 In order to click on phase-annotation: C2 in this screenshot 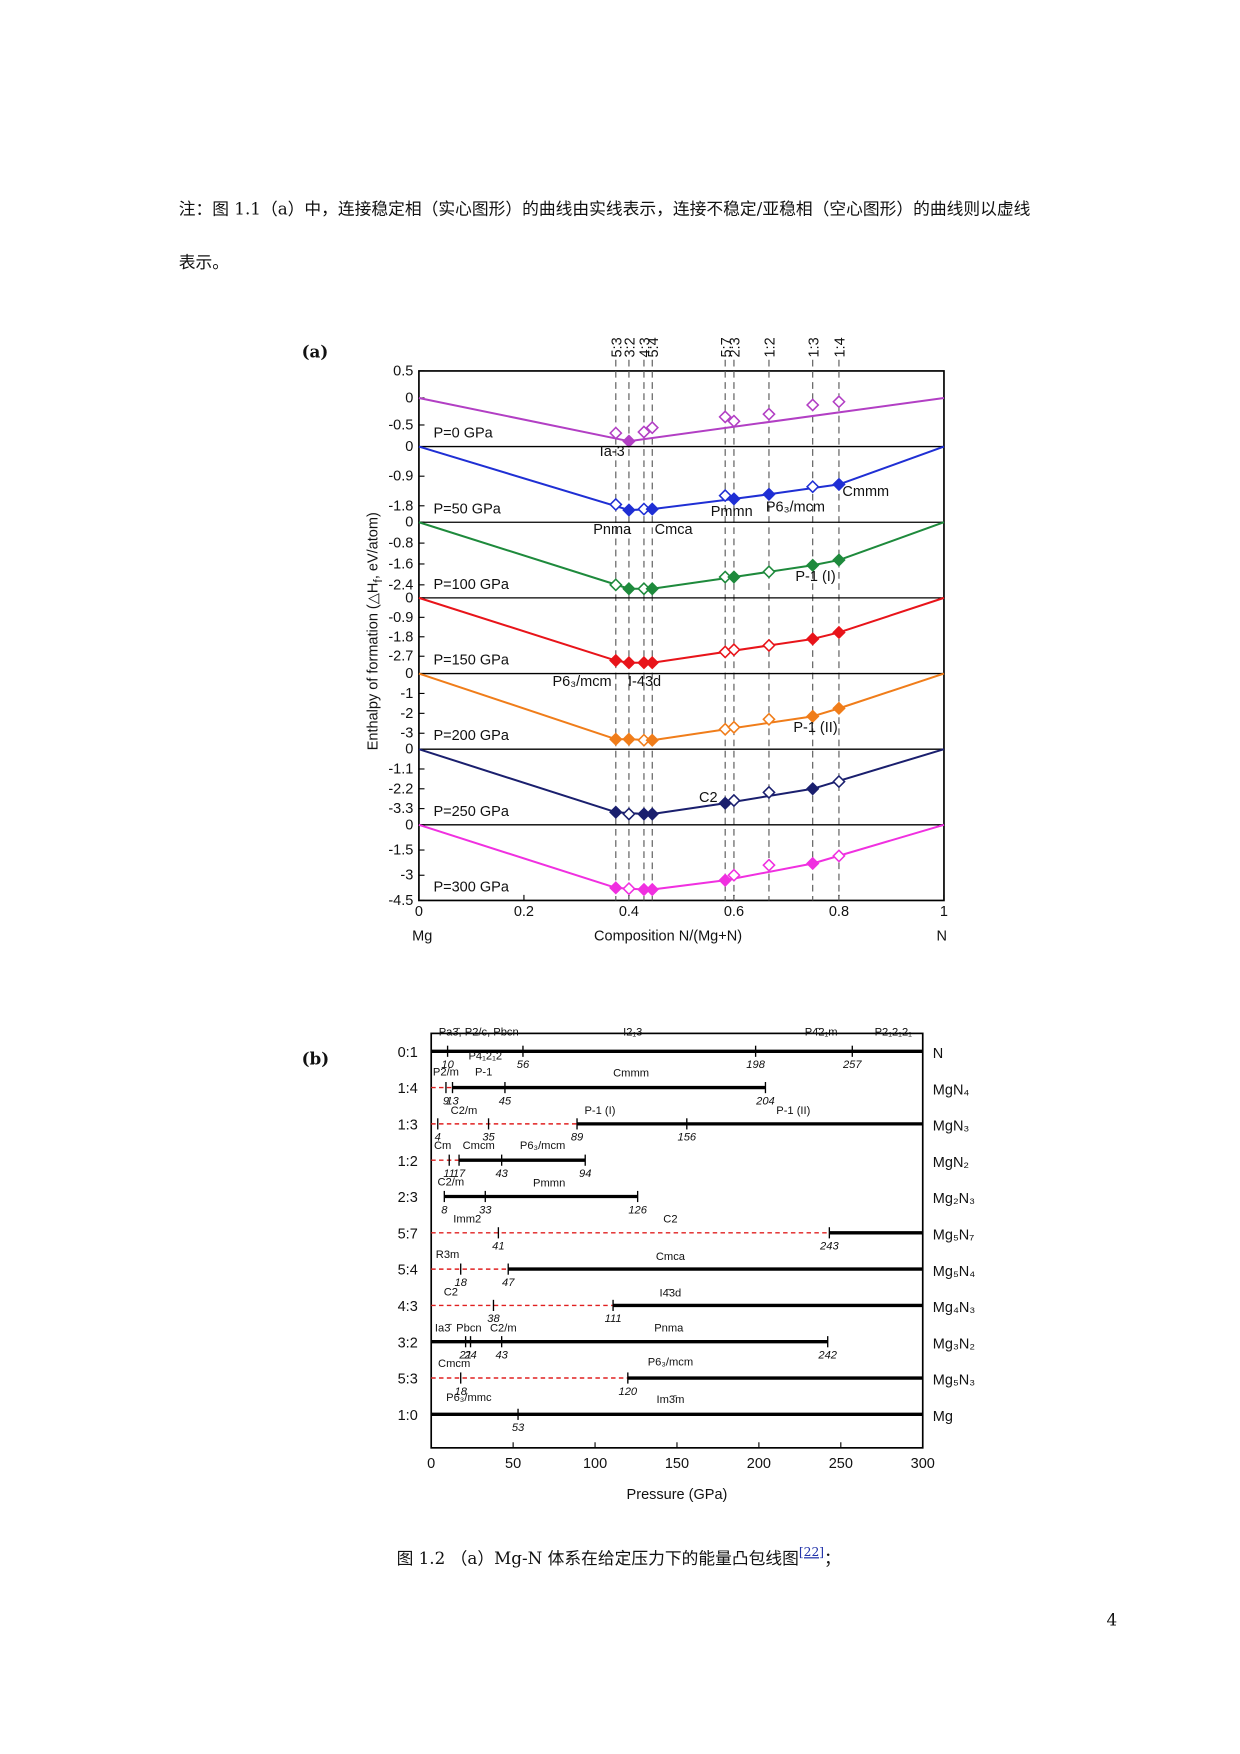, I will do `click(708, 798)`.